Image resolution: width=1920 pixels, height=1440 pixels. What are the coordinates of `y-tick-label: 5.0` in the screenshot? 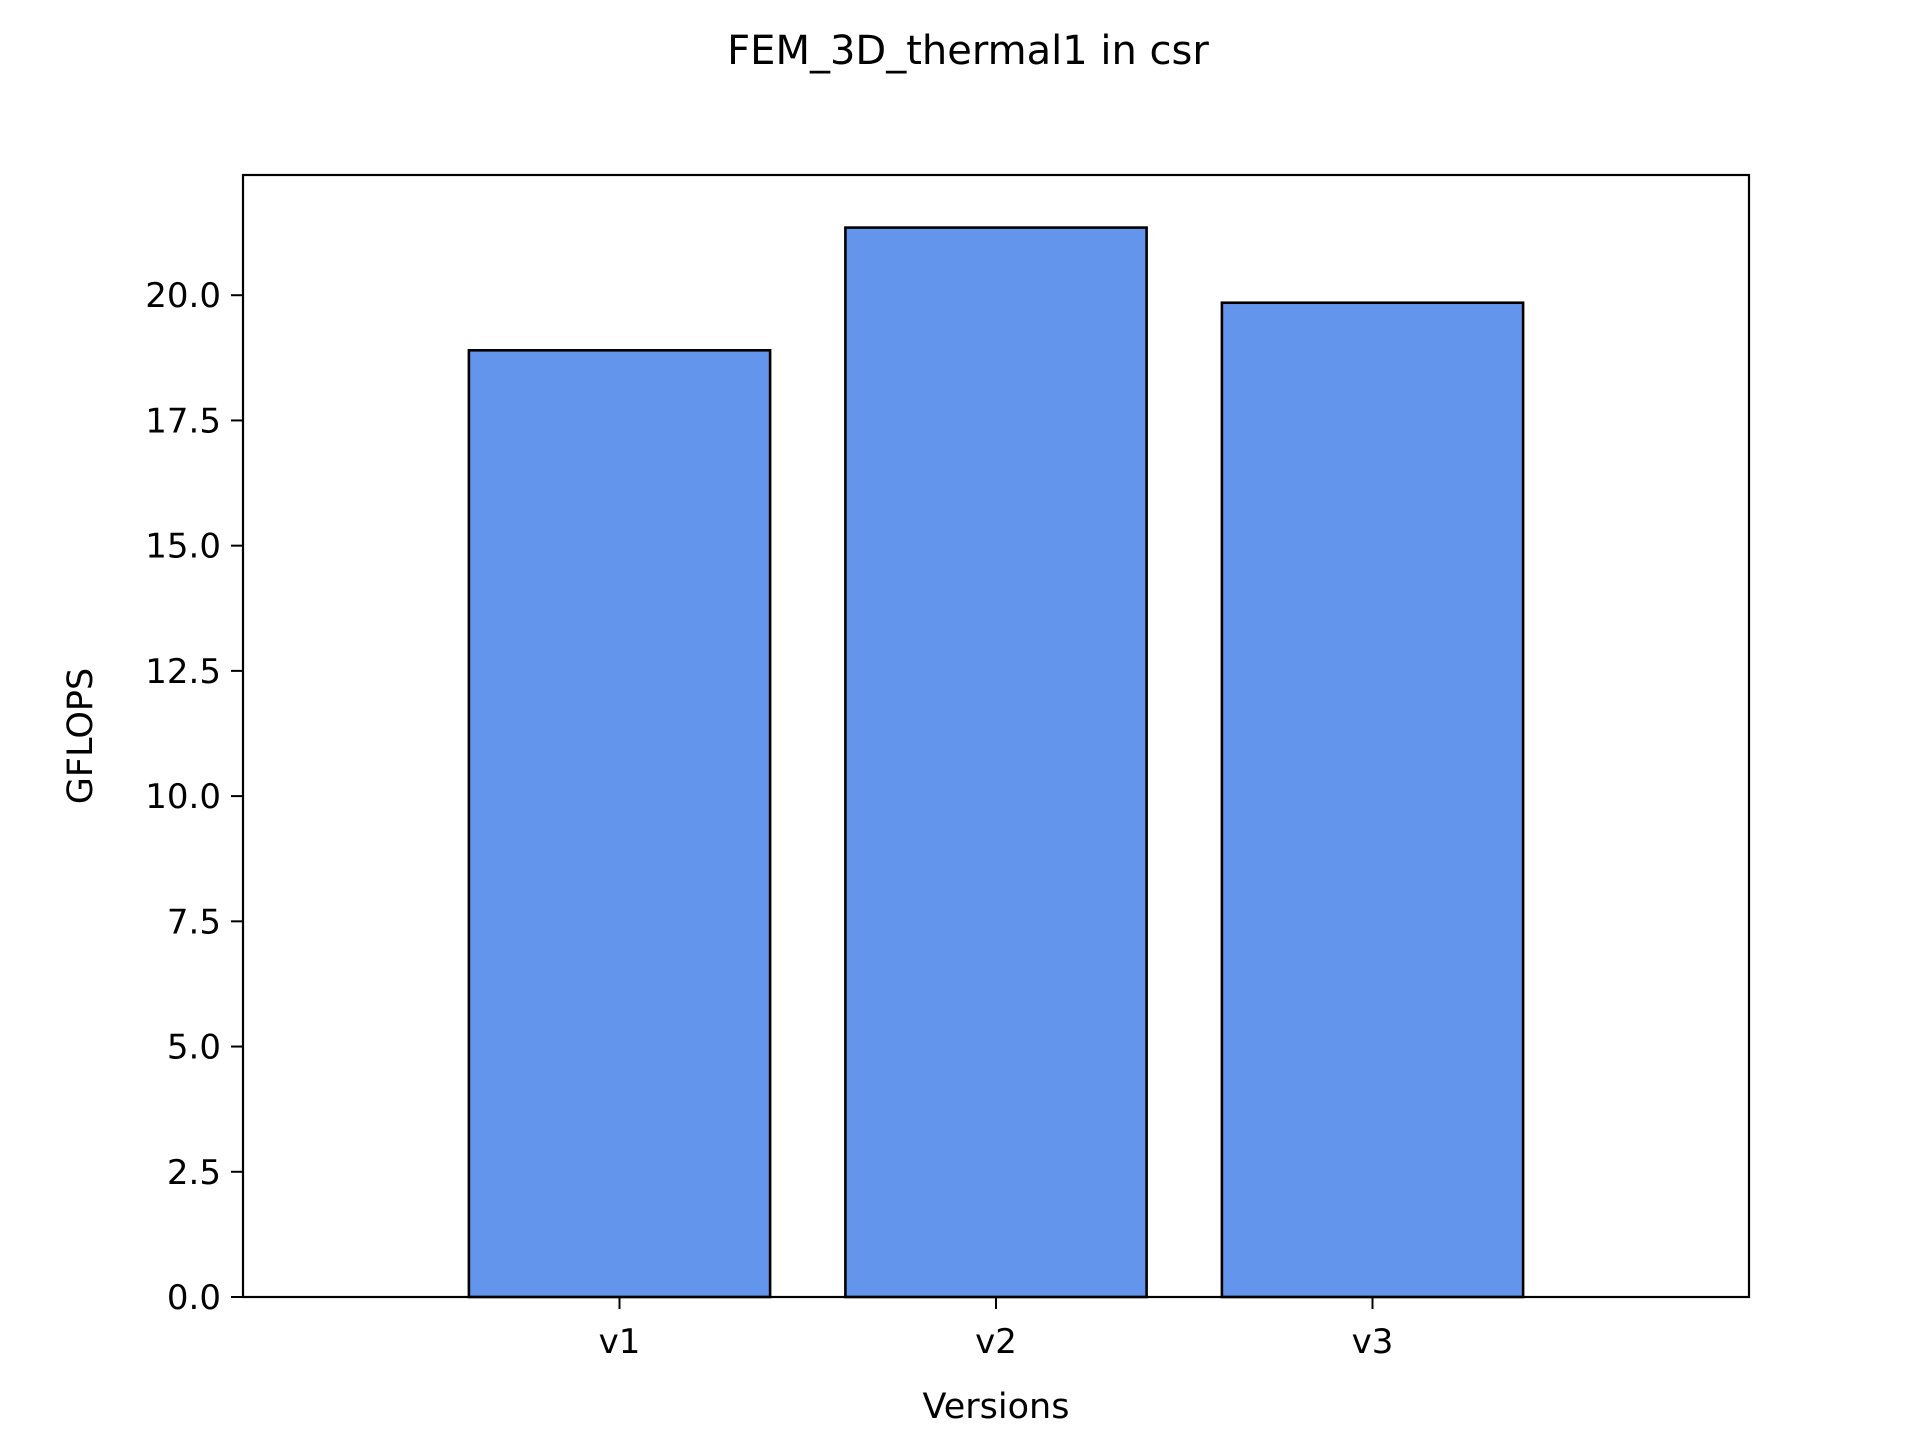 It's located at (194, 1048).